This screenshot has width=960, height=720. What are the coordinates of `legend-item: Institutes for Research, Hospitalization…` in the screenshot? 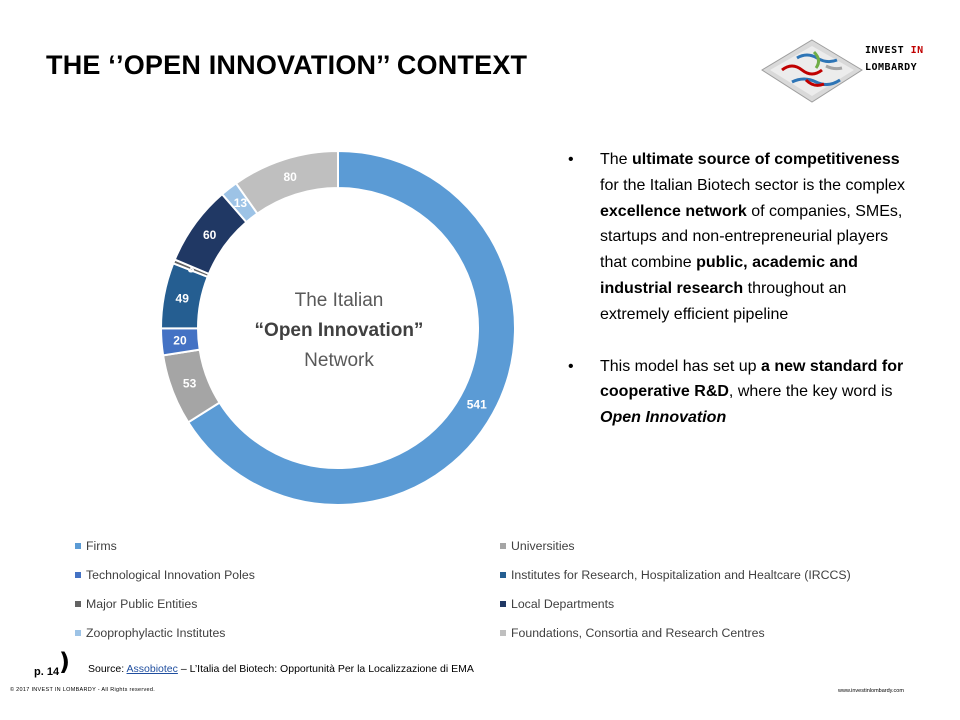 It's located at (675, 575).